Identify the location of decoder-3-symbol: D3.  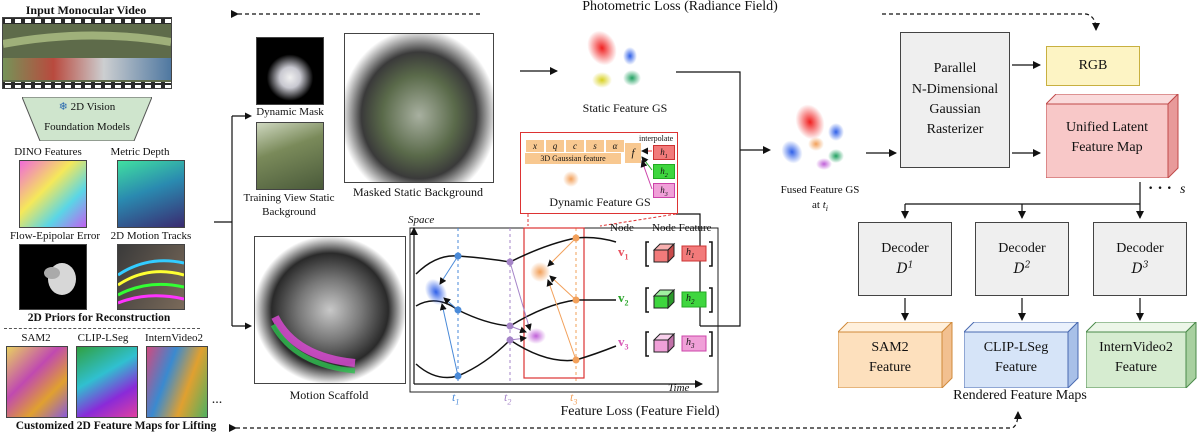
(1140, 268).